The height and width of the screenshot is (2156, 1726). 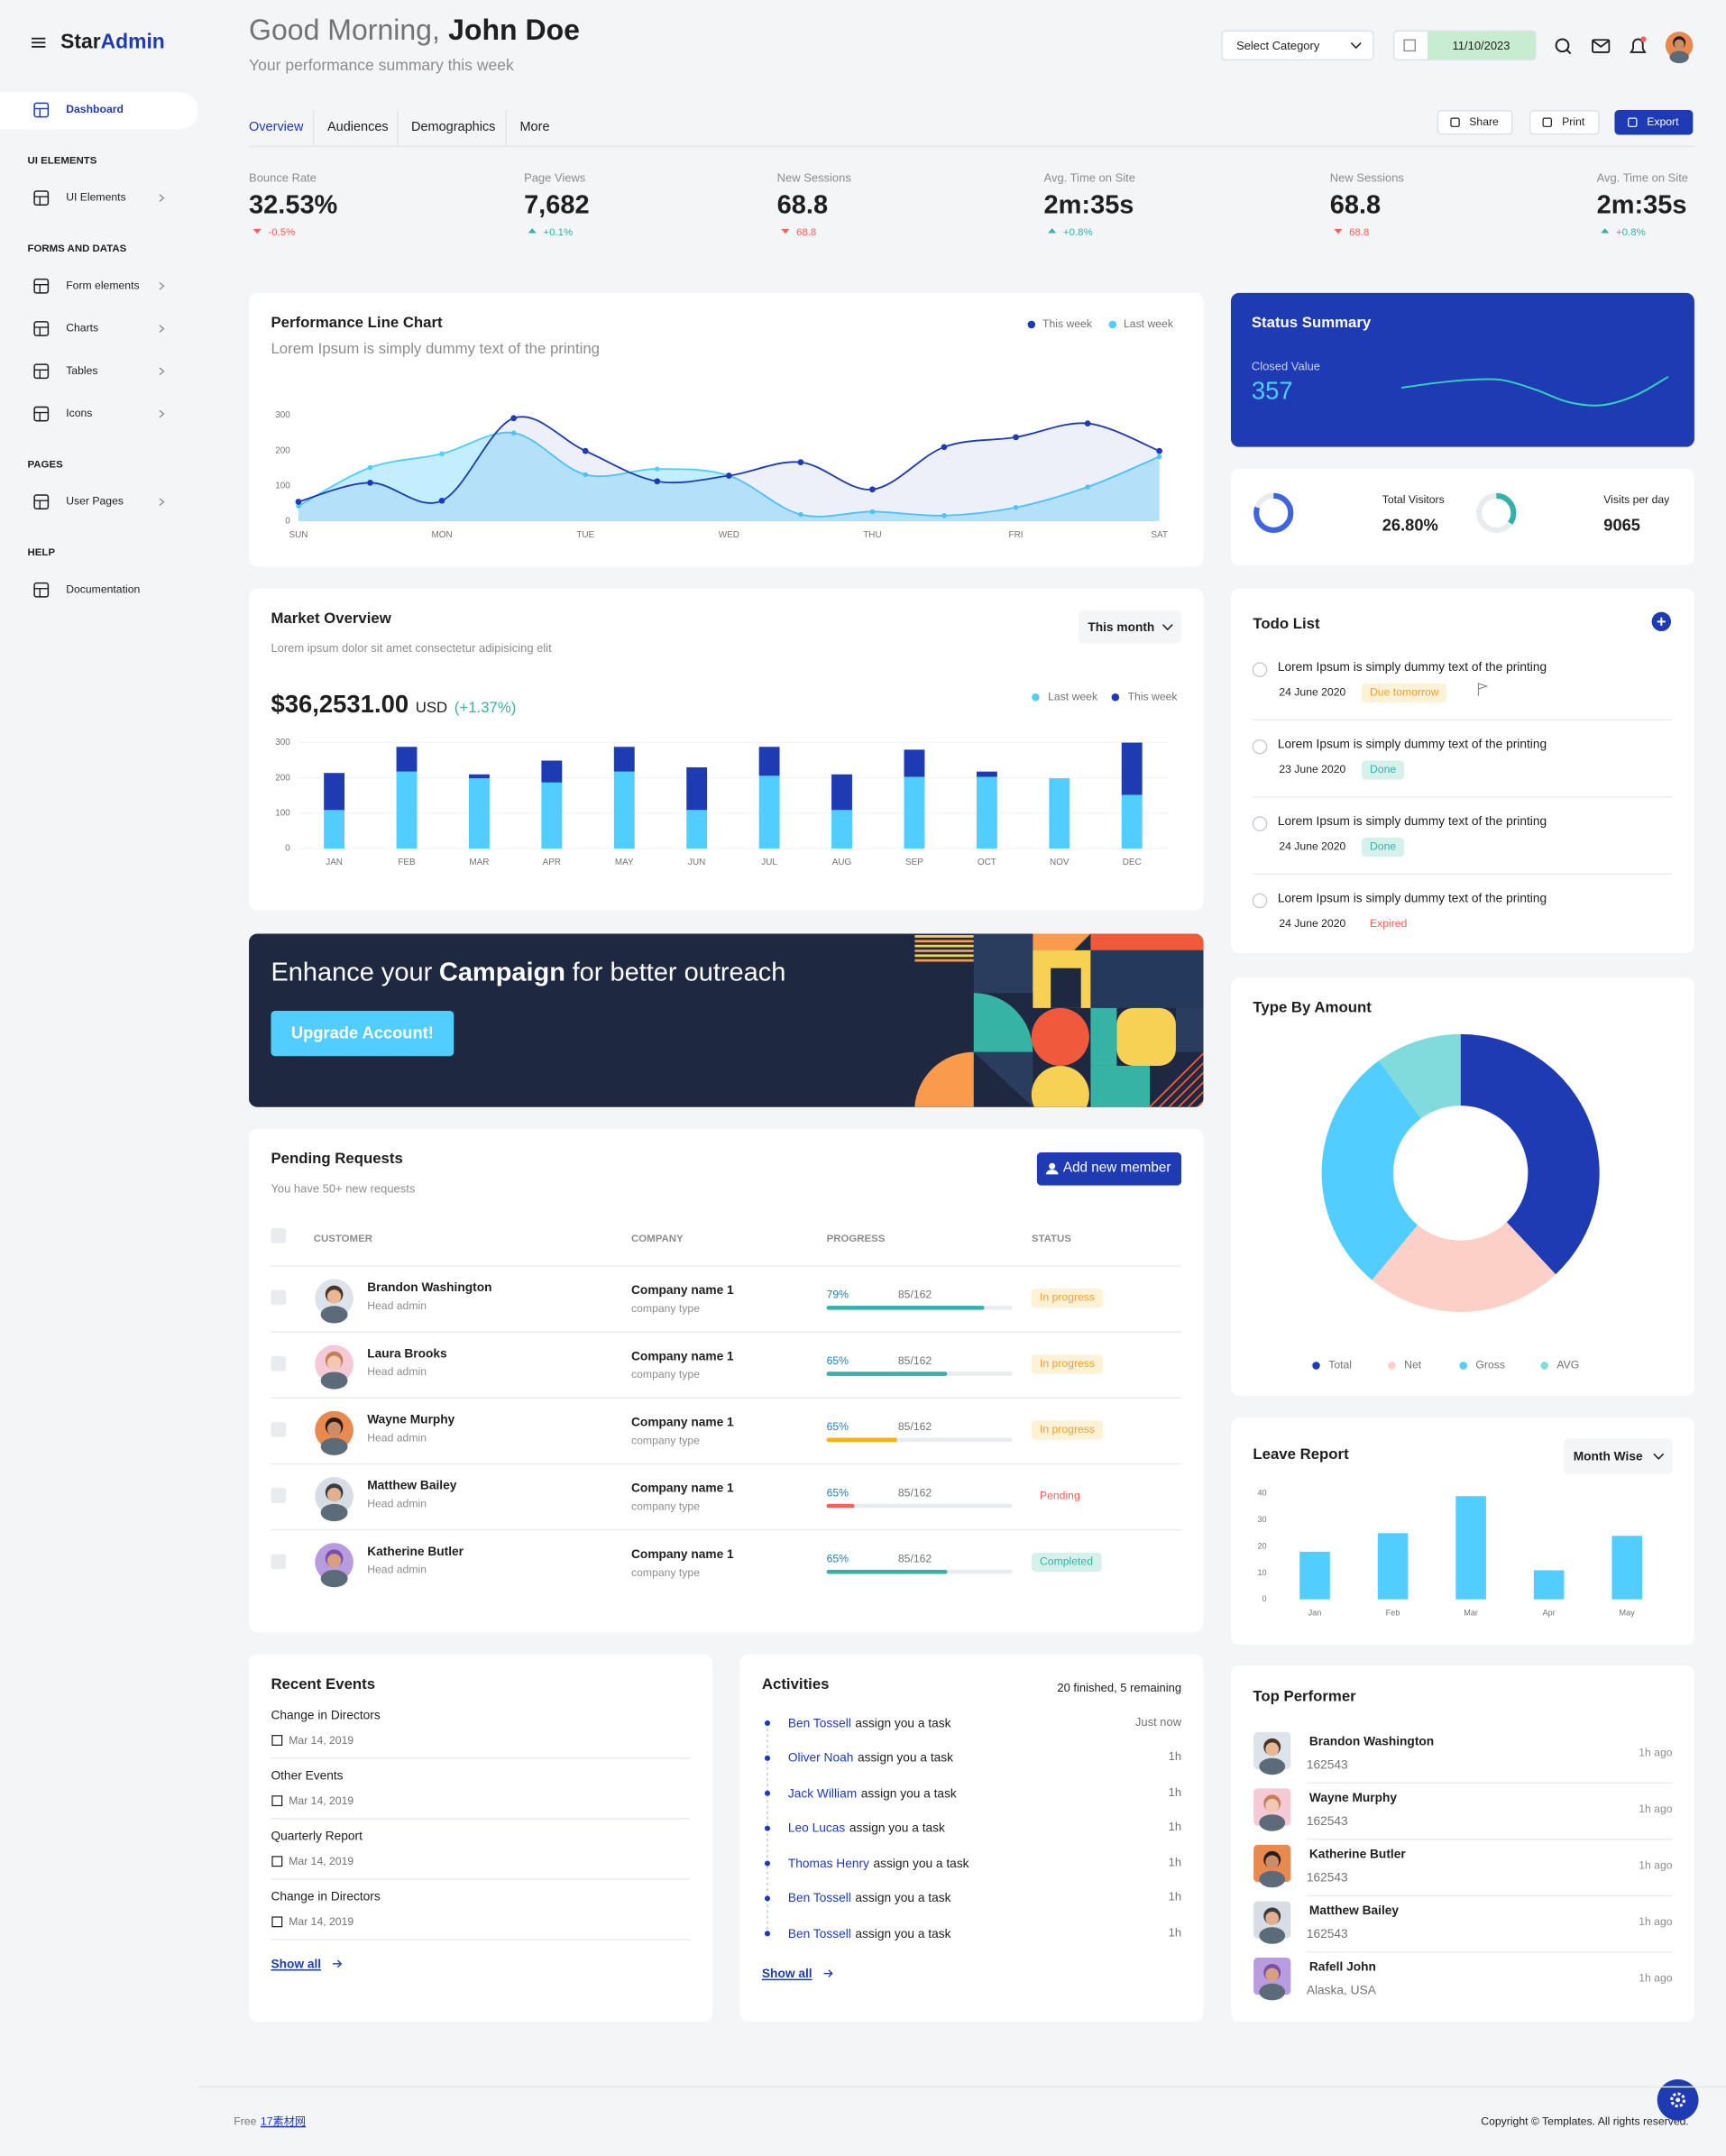 I want to click on legend-label: Gross, so click(x=1490, y=1365).